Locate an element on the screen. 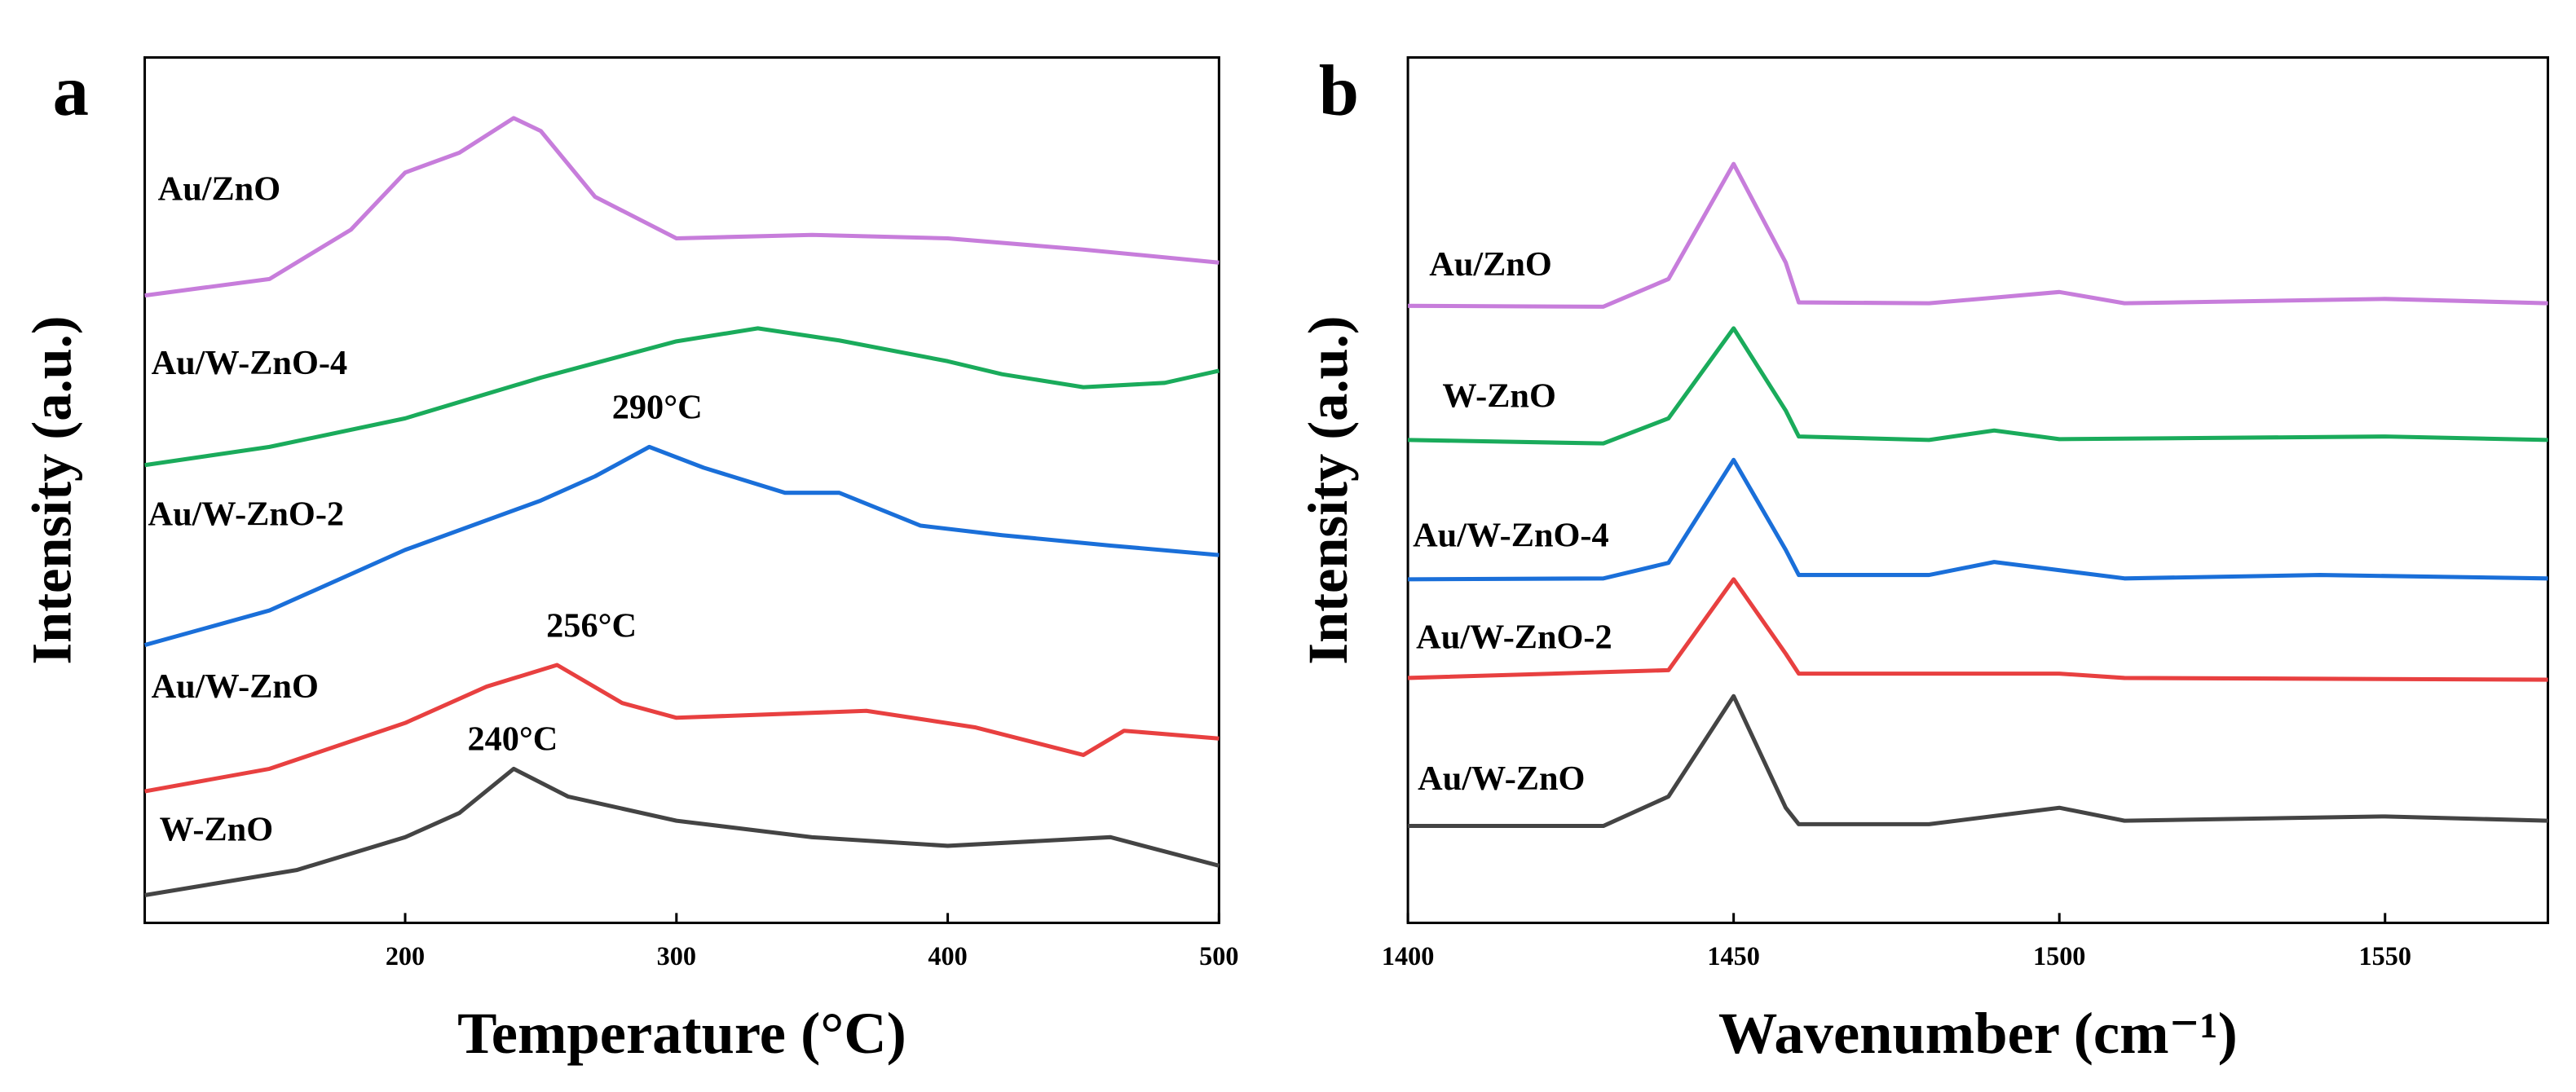 The image size is (2576, 1092). x-tick-label: 300 is located at coordinates (676, 956).